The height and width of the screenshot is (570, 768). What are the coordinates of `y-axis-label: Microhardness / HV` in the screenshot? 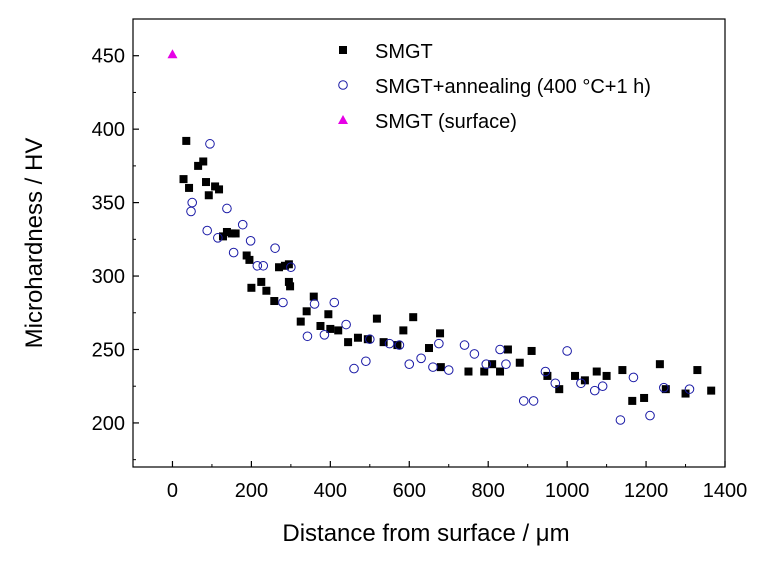 It's located at (34, 243).